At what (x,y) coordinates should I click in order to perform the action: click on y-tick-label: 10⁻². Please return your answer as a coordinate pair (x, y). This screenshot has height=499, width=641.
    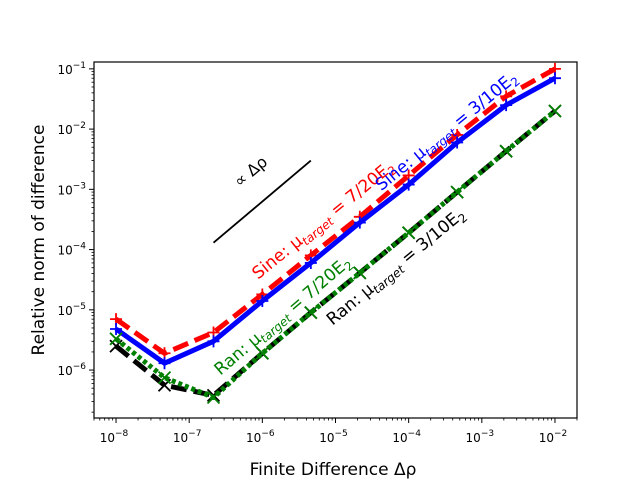
    Looking at the image, I should click on (71, 129).